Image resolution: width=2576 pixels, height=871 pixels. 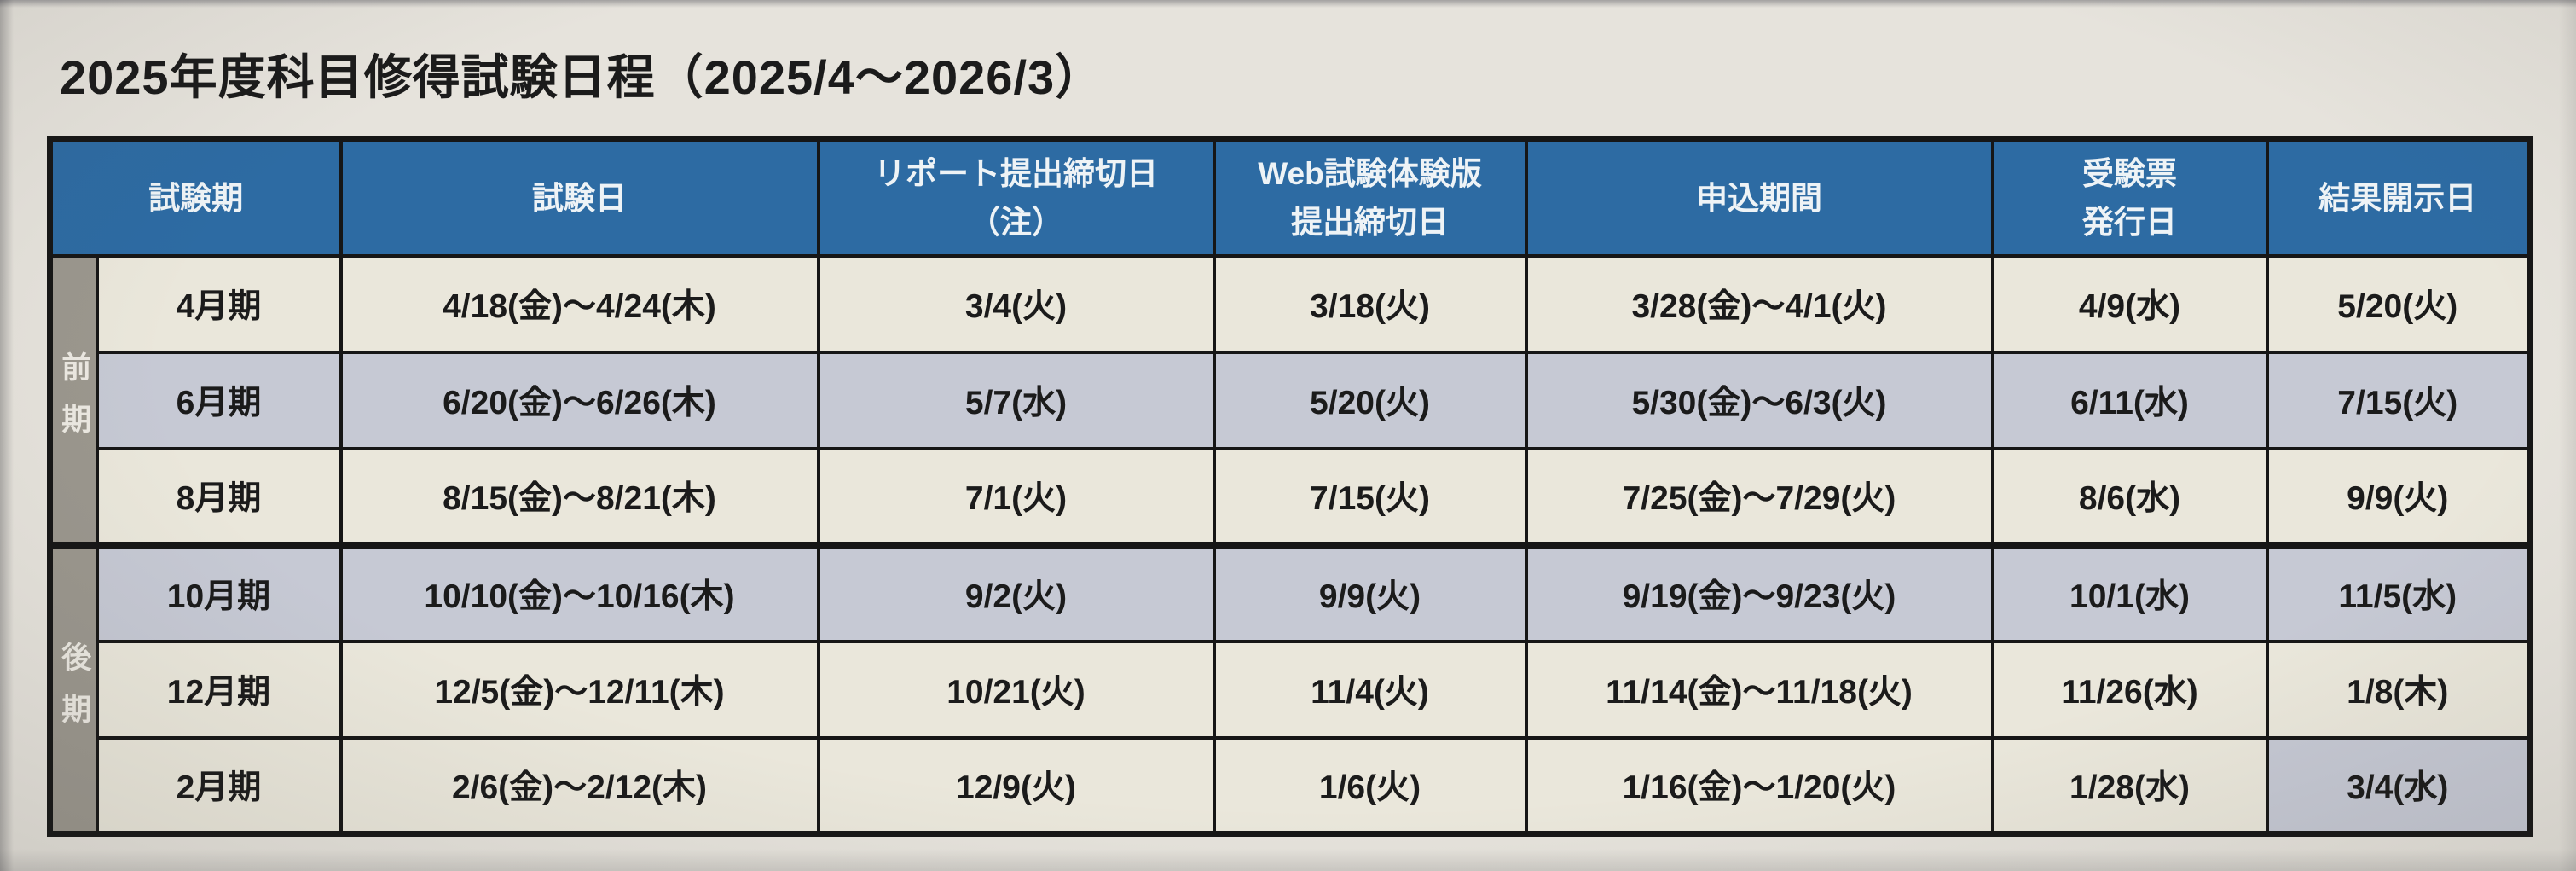 I want to click on application-period-cell: 5/30(金)～6/3(火), so click(x=1759, y=400).